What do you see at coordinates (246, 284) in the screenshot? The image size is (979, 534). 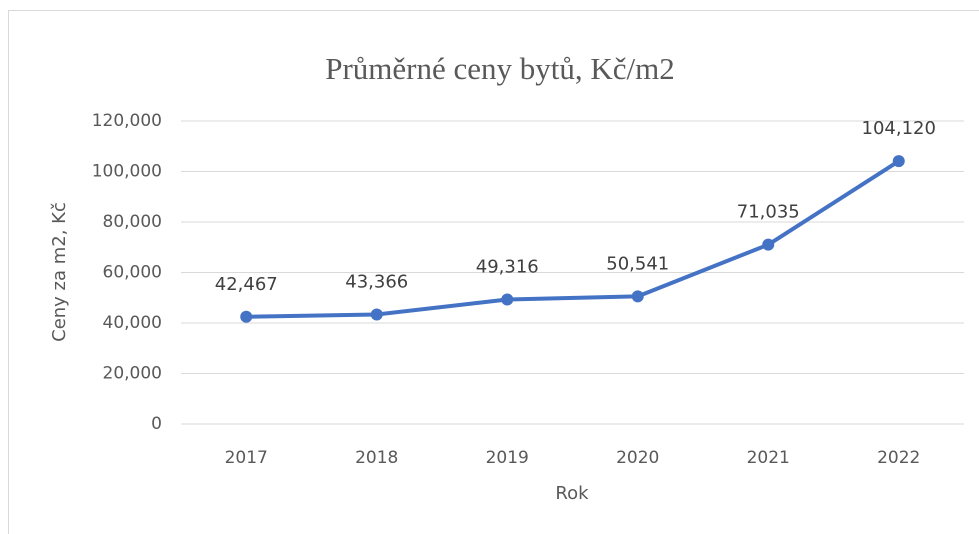 I see `data-label: 42,467` at bounding box center [246, 284].